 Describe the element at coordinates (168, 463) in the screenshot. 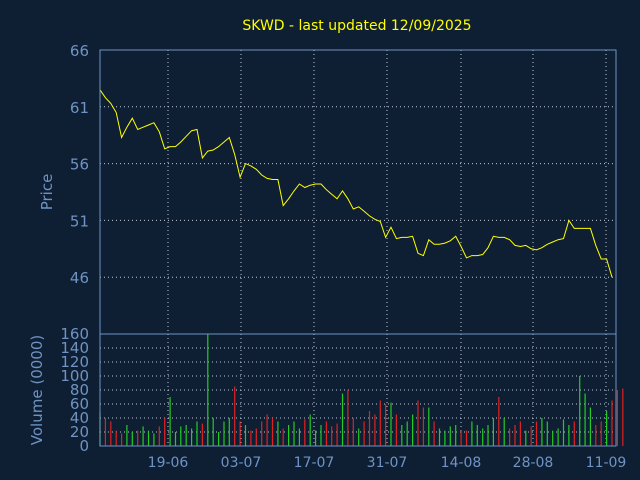

I see `date-tick-label: 19-06` at that location.